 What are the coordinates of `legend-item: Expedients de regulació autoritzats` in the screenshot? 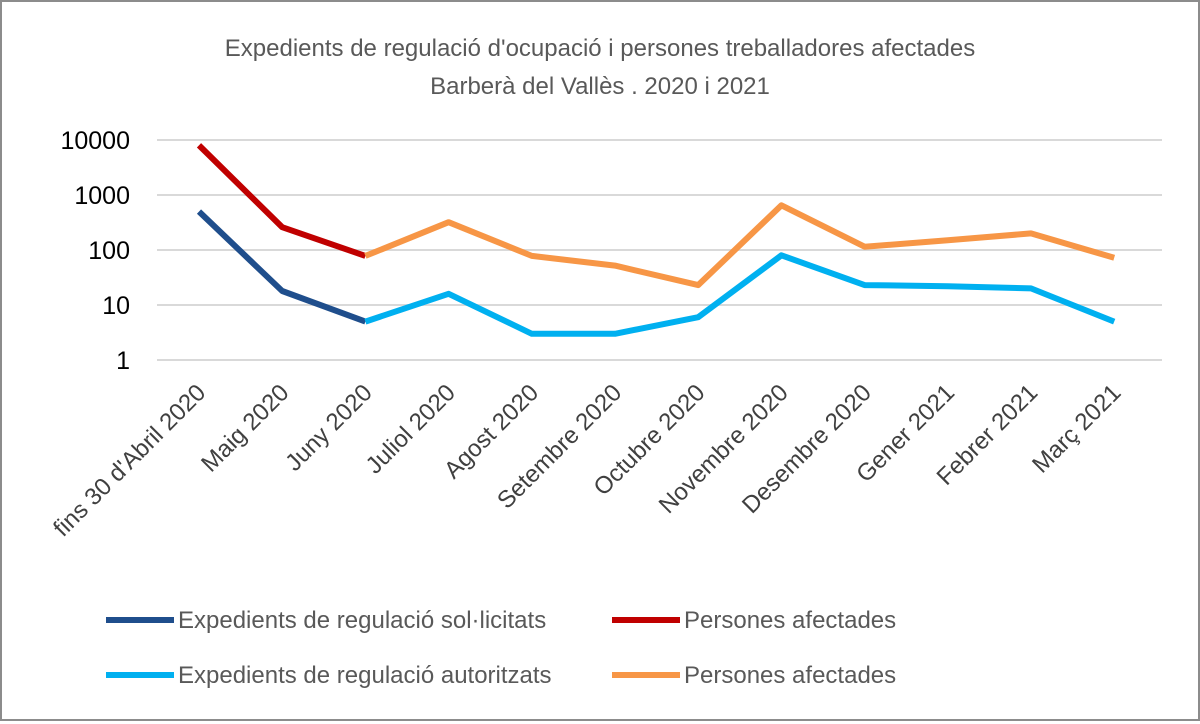 It's located at (329, 675).